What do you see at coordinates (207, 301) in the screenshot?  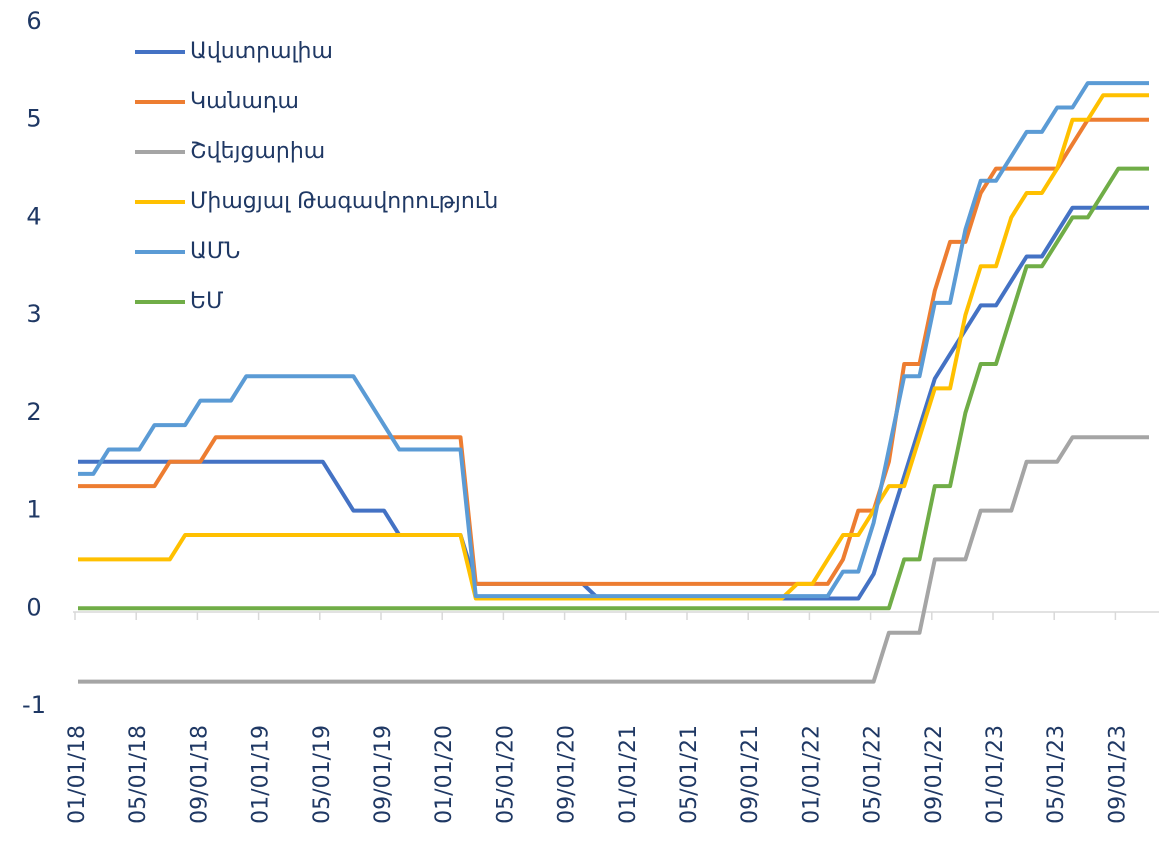 I see `legend-label: ԵՄ` at bounding box center [207, 301].